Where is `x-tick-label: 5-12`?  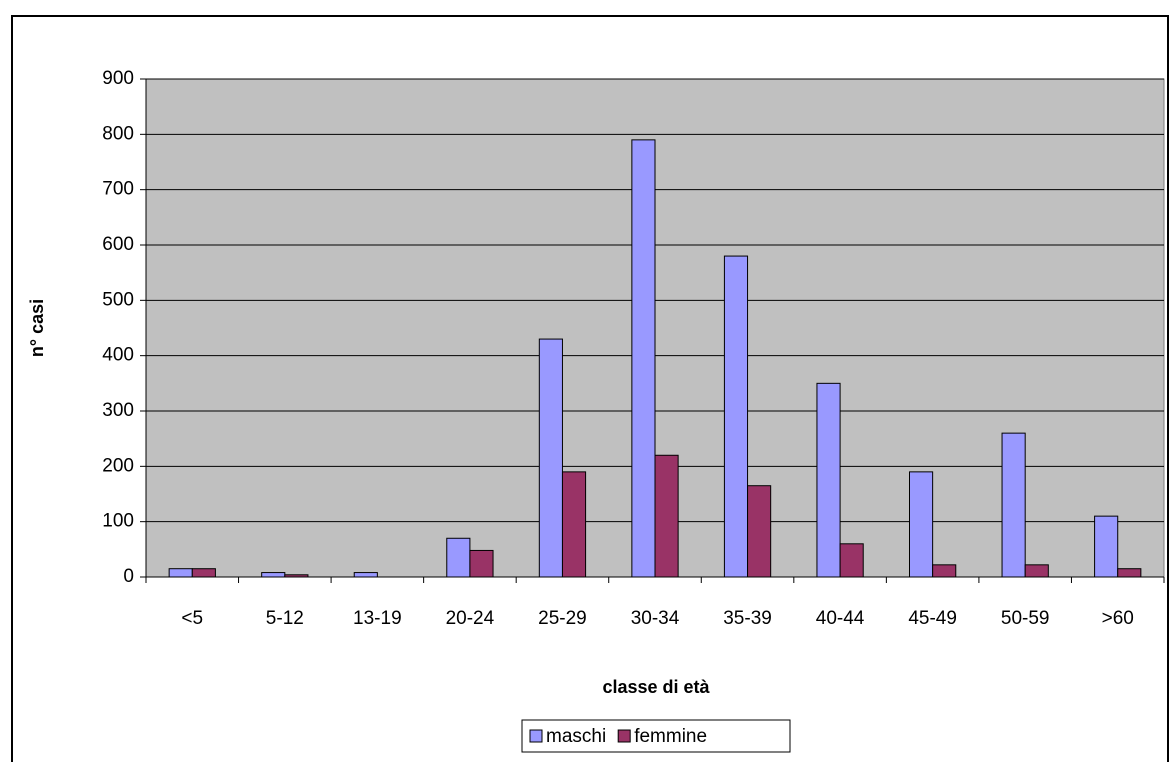 x-tick-label: 5-12 is located at coordinates (285, 618).